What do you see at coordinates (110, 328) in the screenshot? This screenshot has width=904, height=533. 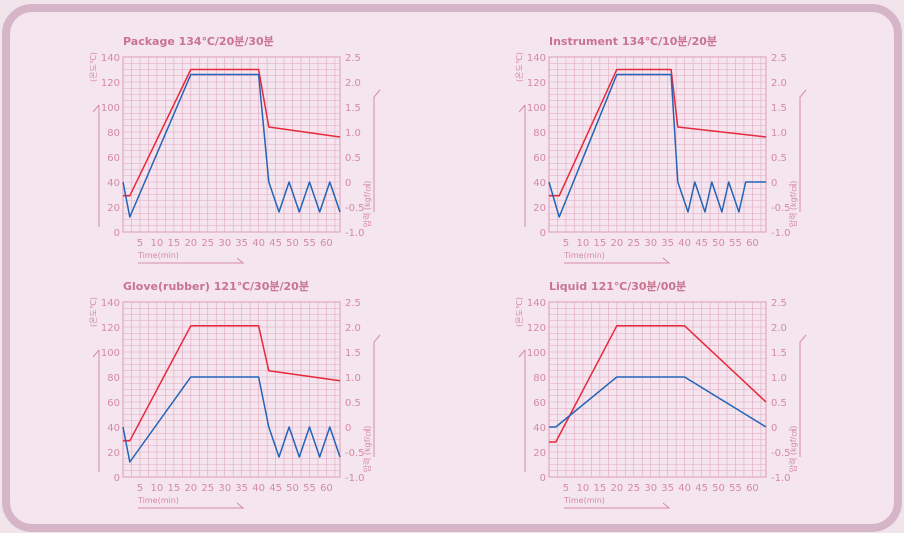 I see `y-tick-label-left: 120` at bounding box center [110, 328].